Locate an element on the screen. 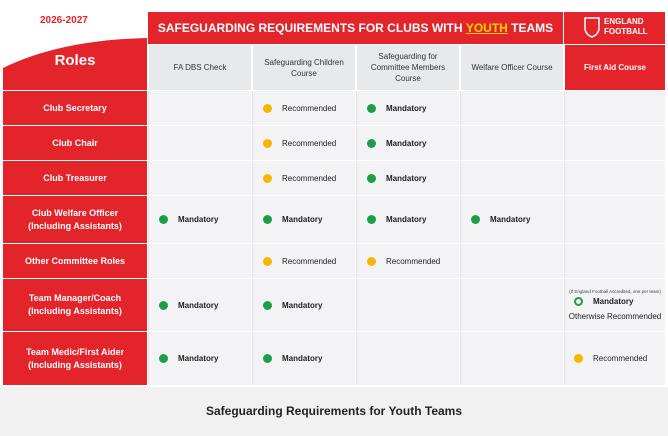  title-text: SAFEGUARDING REQUIREMENTS FOR CLUBS WITH is located at coordinates (311, 28).